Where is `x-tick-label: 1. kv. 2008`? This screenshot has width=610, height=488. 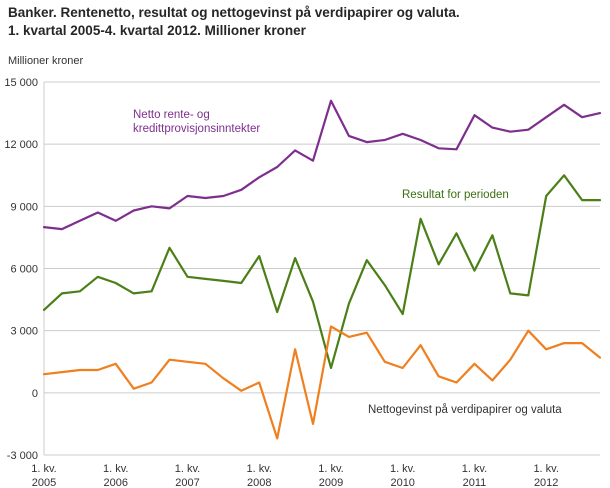 x-tick-label: 1. kv. 2008 is located at coordinates (258, 475).